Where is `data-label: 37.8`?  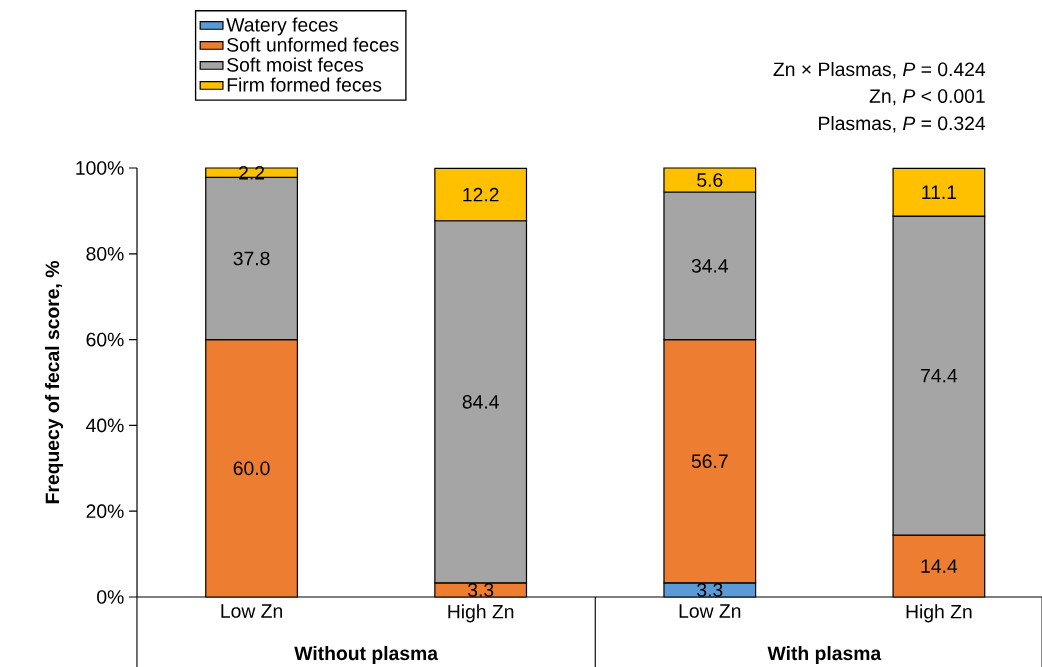 data-label: 37.8 is located at coordinates (251, 258).